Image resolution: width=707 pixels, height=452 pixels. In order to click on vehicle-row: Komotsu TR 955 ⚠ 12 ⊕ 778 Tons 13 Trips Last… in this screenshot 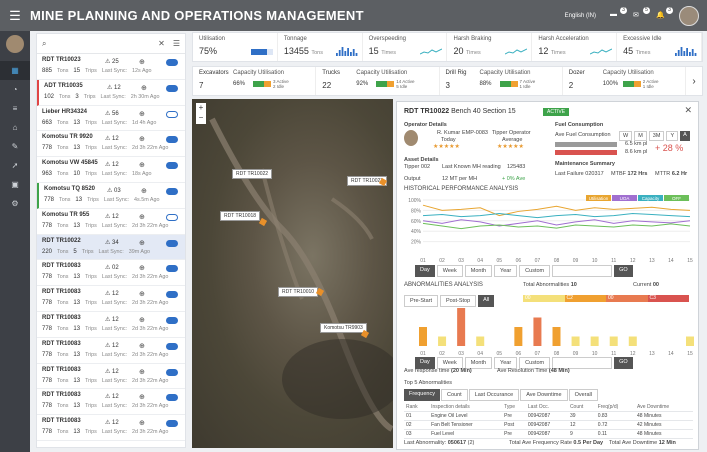, I will do `click(111, 222)`.